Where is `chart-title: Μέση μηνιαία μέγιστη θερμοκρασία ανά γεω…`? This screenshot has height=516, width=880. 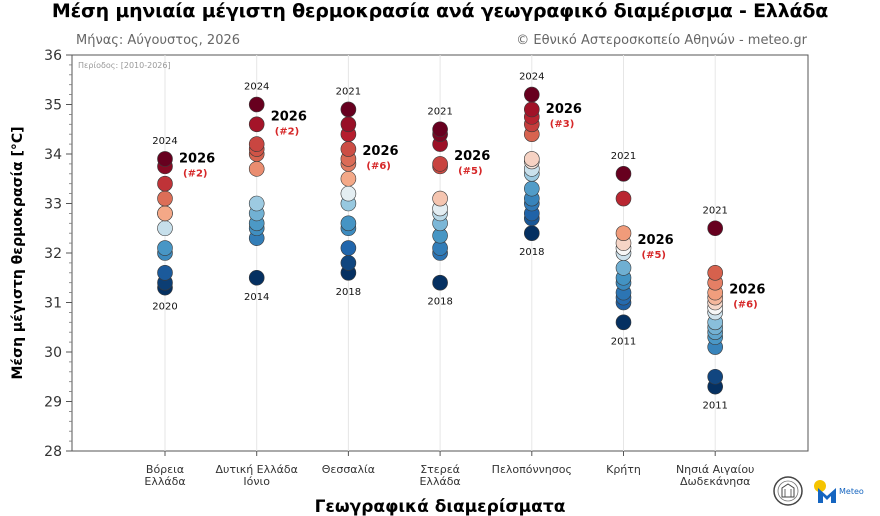
chart-title: Μέση μηνιαία μέγιστη θερμοκρασία ανά γεω… is located at coordinates (440, 11).